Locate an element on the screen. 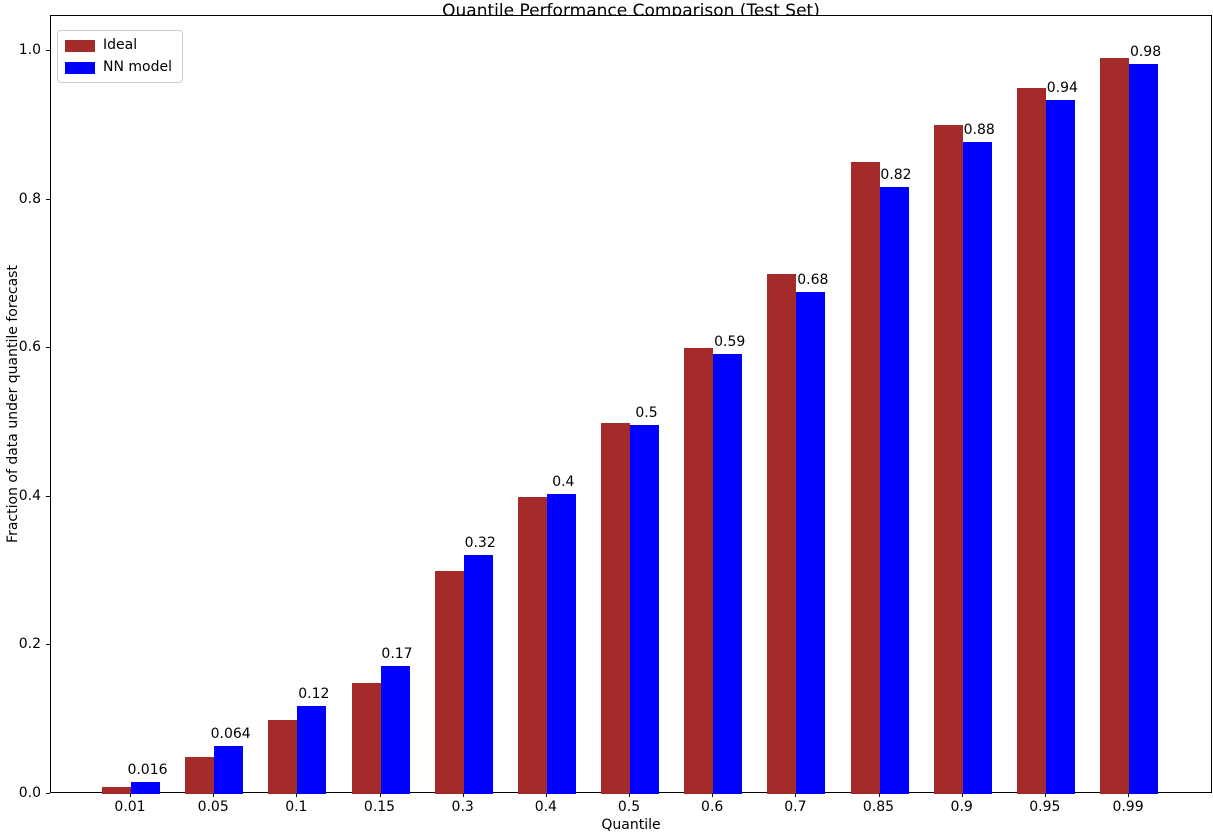 This screenshot has width=1213, height=835. x-tick-label: 0.9 is located at coordinates (961, 807).